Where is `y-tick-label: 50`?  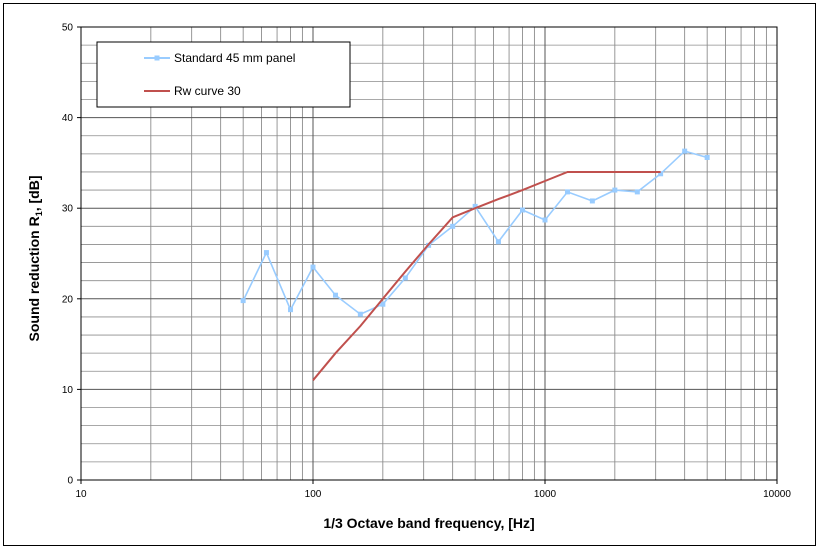
y-tick-label: 50 is located at coordinates (68, 28).